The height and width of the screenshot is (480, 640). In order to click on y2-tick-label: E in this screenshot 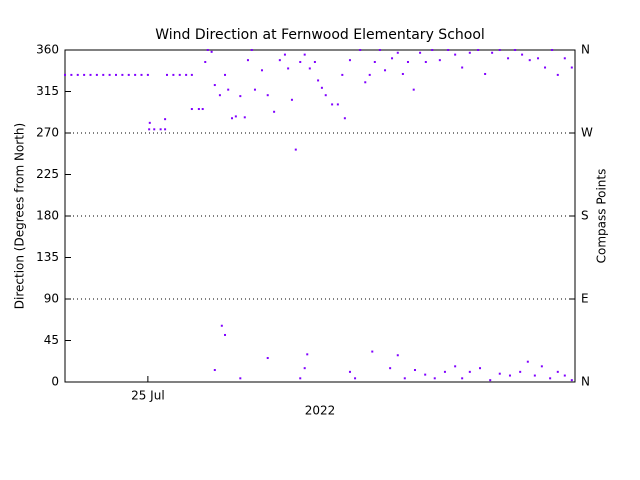, I will do `click(585, 299)`.